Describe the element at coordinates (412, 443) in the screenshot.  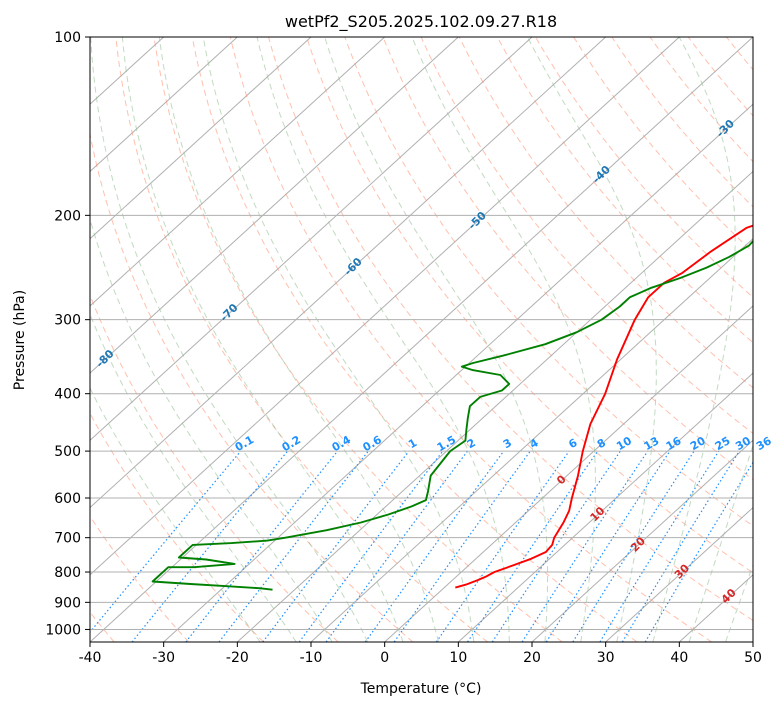
I see `mixing-ratio-label: 1` at that location.